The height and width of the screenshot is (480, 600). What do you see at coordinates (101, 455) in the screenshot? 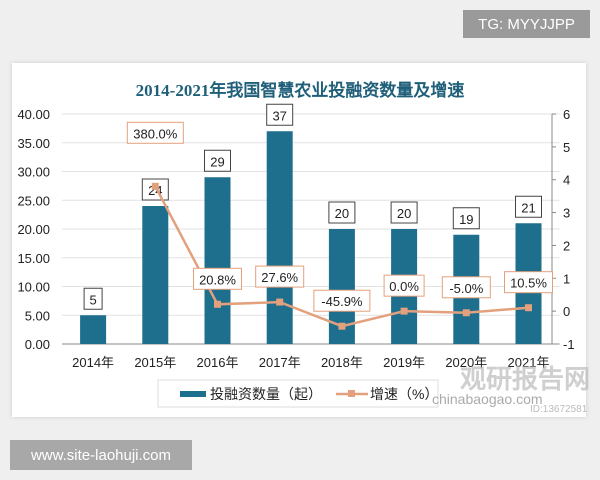
I see `site-badge: www.site-laohuji.com` at bounding box center [101, 455].